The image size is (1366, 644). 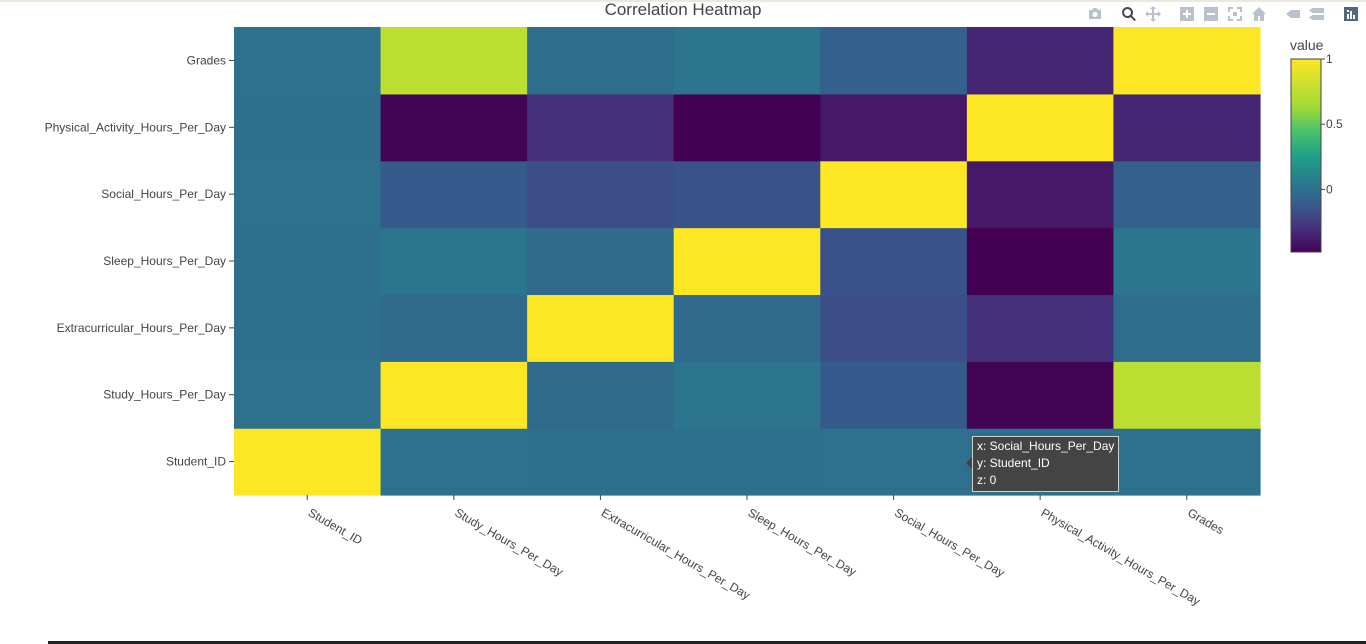 I want to click on colorbar-tick-label: 0.5, so click(x=1334, y=124).